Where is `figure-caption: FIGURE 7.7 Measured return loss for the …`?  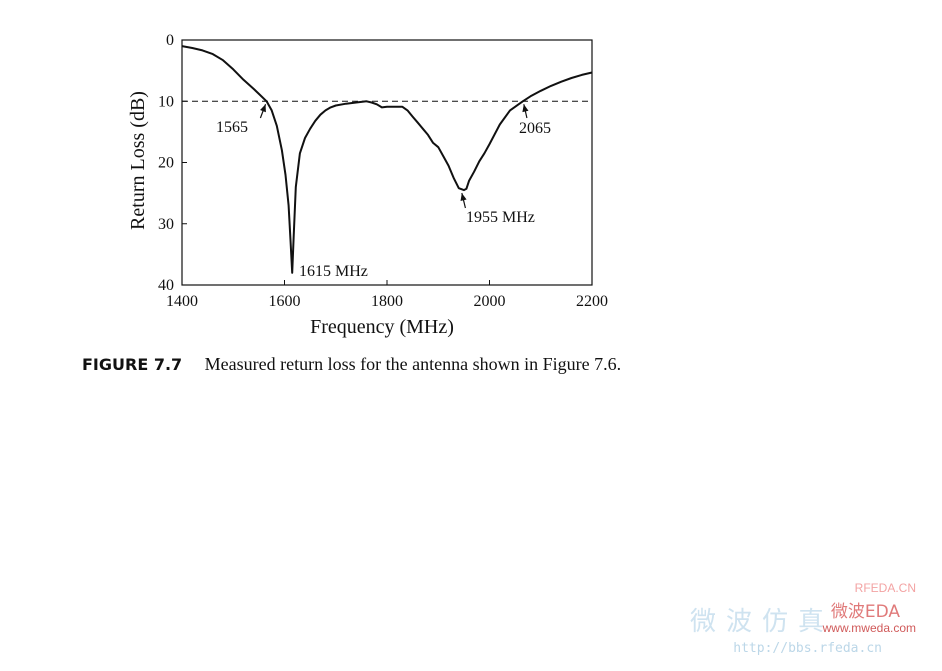
figure-caption: FIGURE 7.7 Measured return loss for the … is located at coordinates (351, 364).